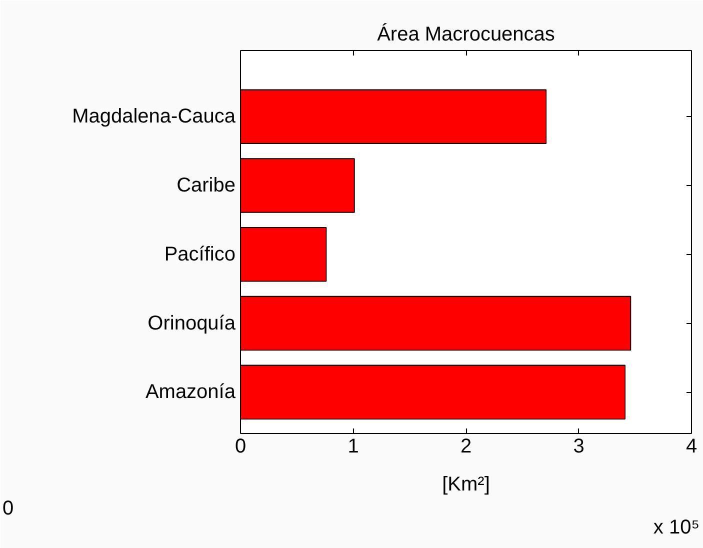 The height and width of the screenshot is (548, 703). Describe the element at coordinates (190, 392) in the screenshot. I see `y-tick-label: Amazonía` at that location.